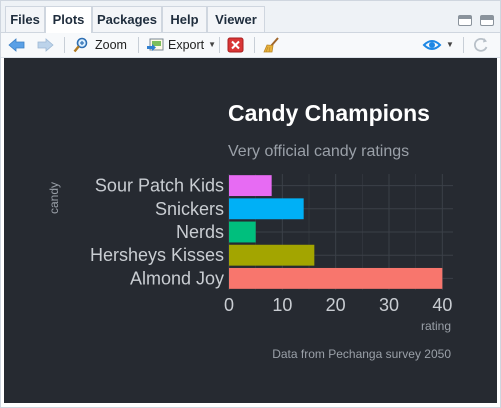 The image size is (501, 408). Describe the element at coordinates (127, 19) in the screenshot. I see `tab-packages: Packages` at that location.